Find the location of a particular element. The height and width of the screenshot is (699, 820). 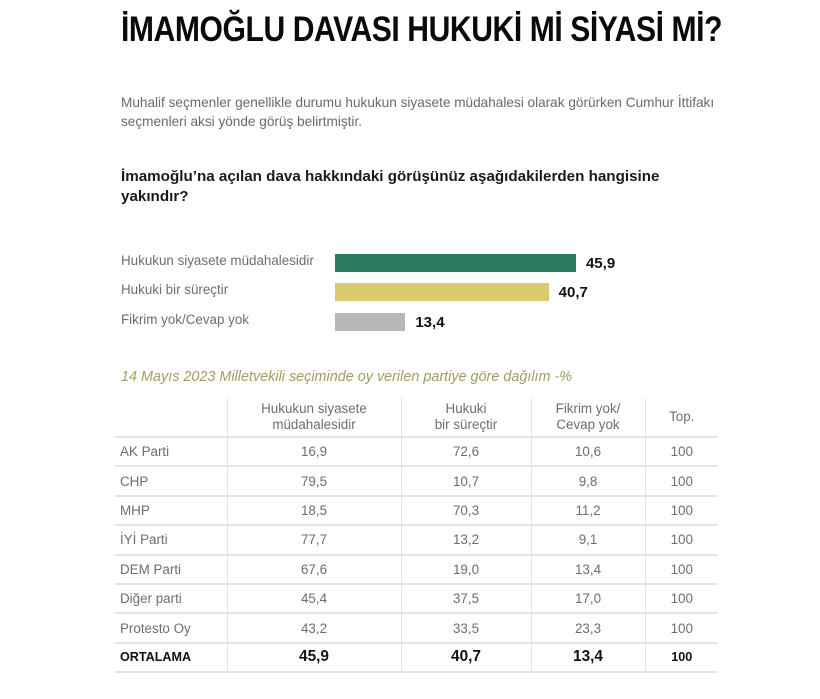

table-row-average: ORTALAMA 45,9 40,7 13,4 100 is located at coordinates (416, 658).